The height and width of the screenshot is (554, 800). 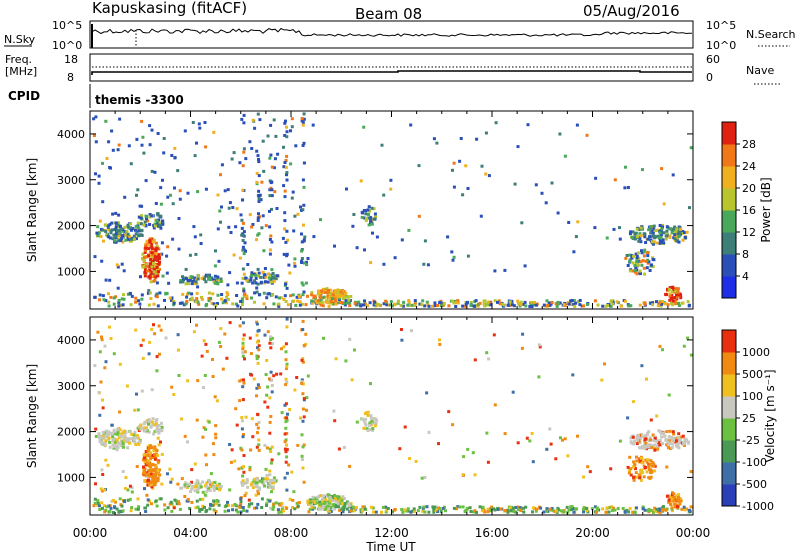 What do you see at coordinates (71, 477) in the screenshot?
I see `y-tick-label: 1000` at bounding box center [71, 477].